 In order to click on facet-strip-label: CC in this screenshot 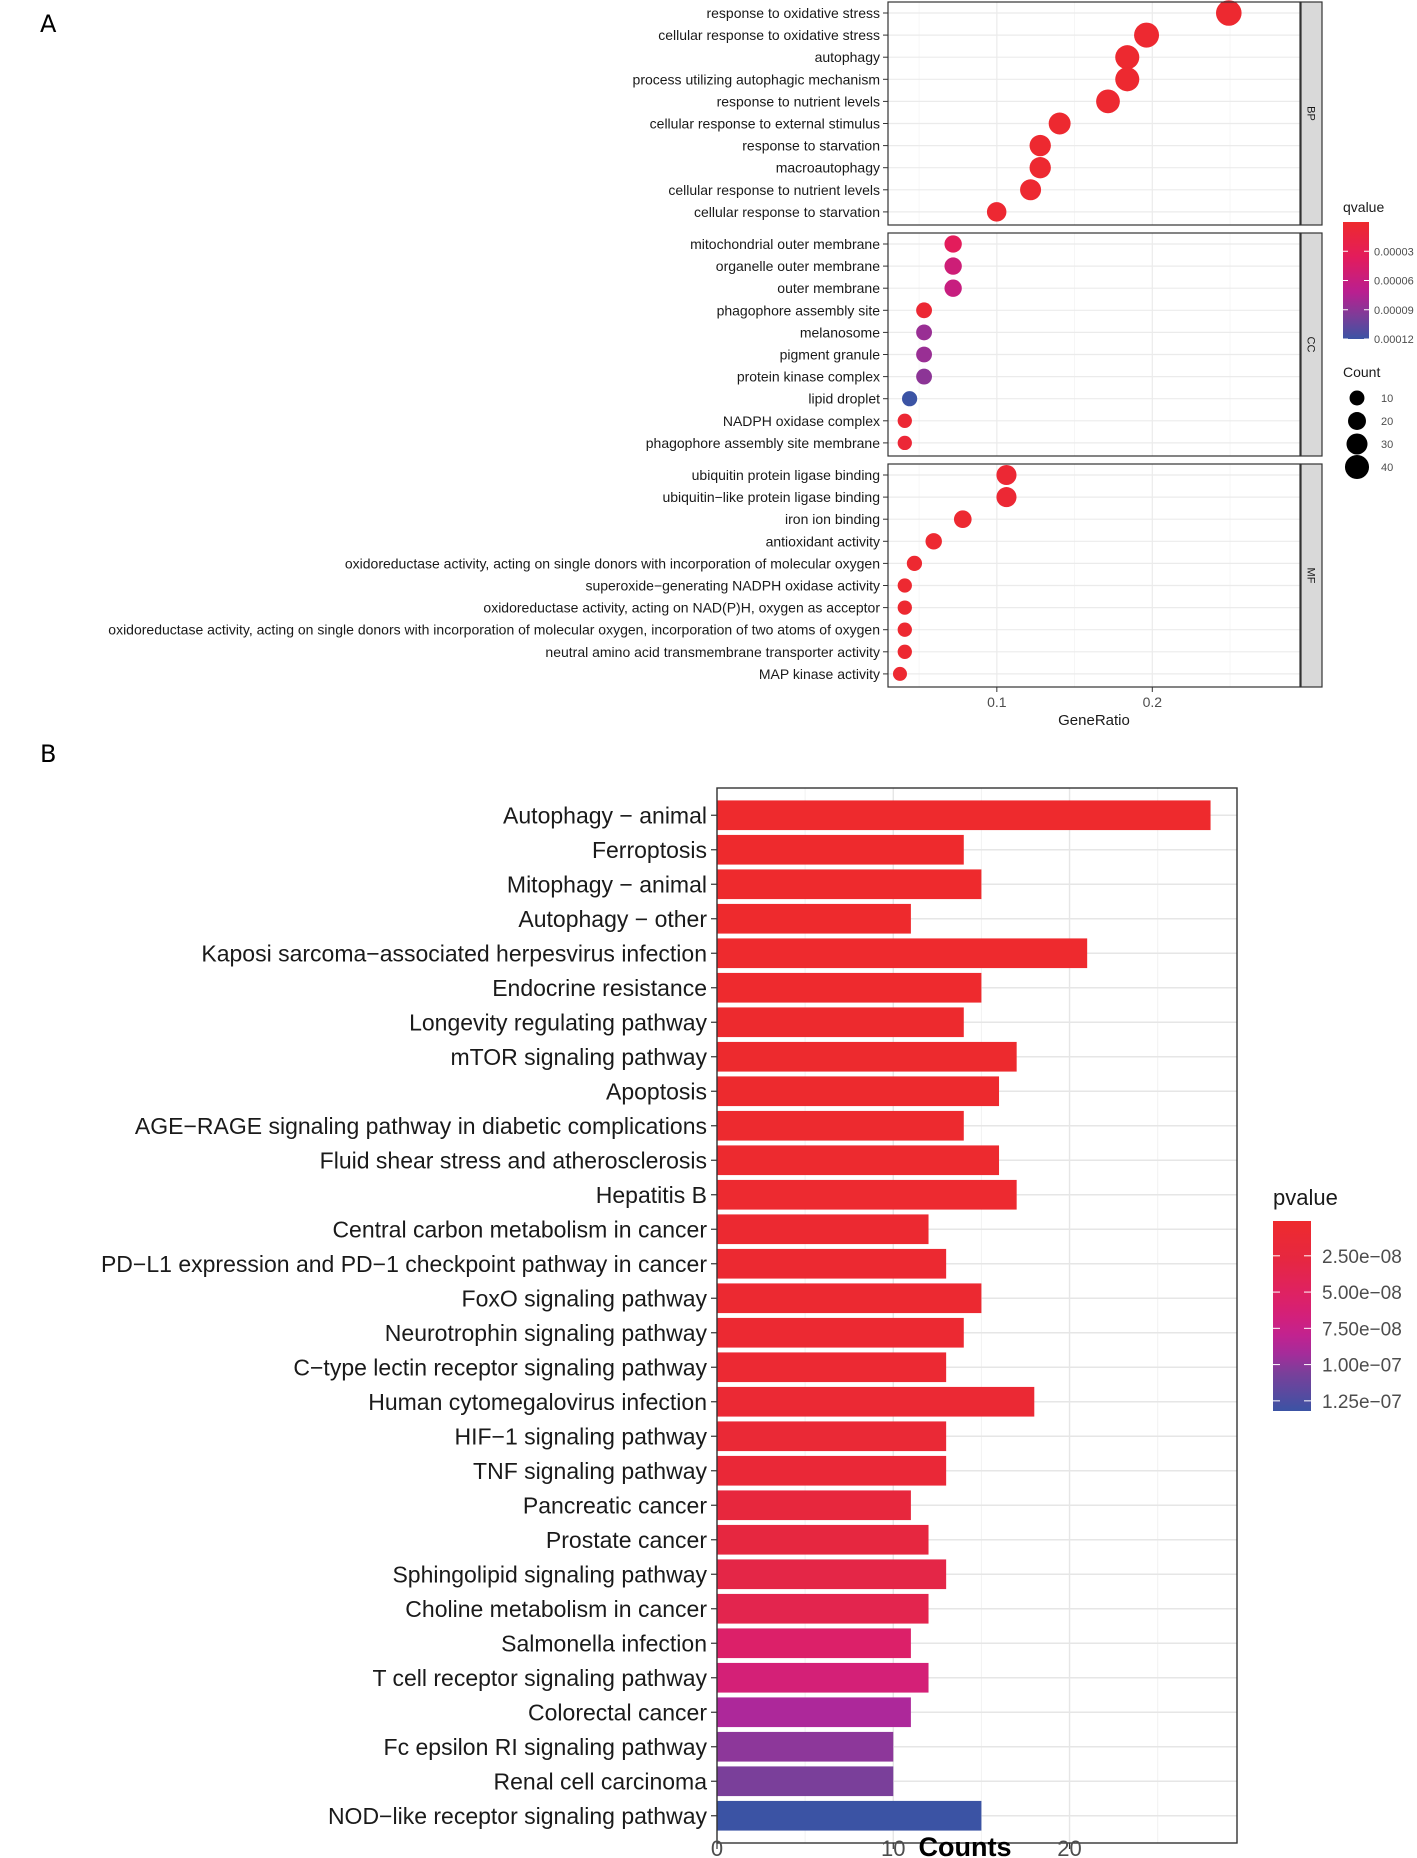, I will do `click(1311, 345)`.